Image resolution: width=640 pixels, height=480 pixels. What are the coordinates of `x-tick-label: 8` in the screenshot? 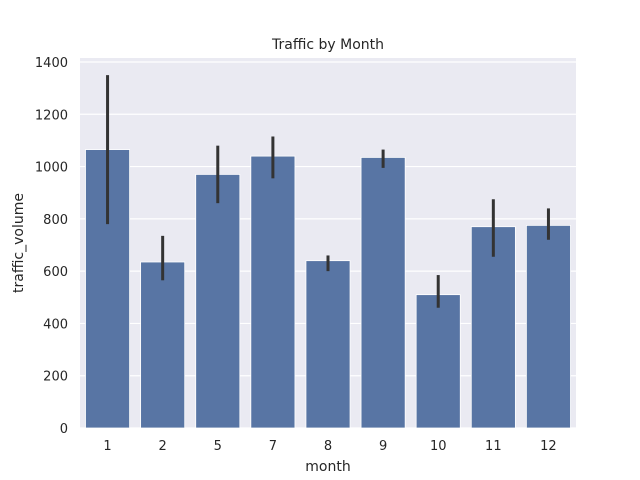 It's located at (328, 446).